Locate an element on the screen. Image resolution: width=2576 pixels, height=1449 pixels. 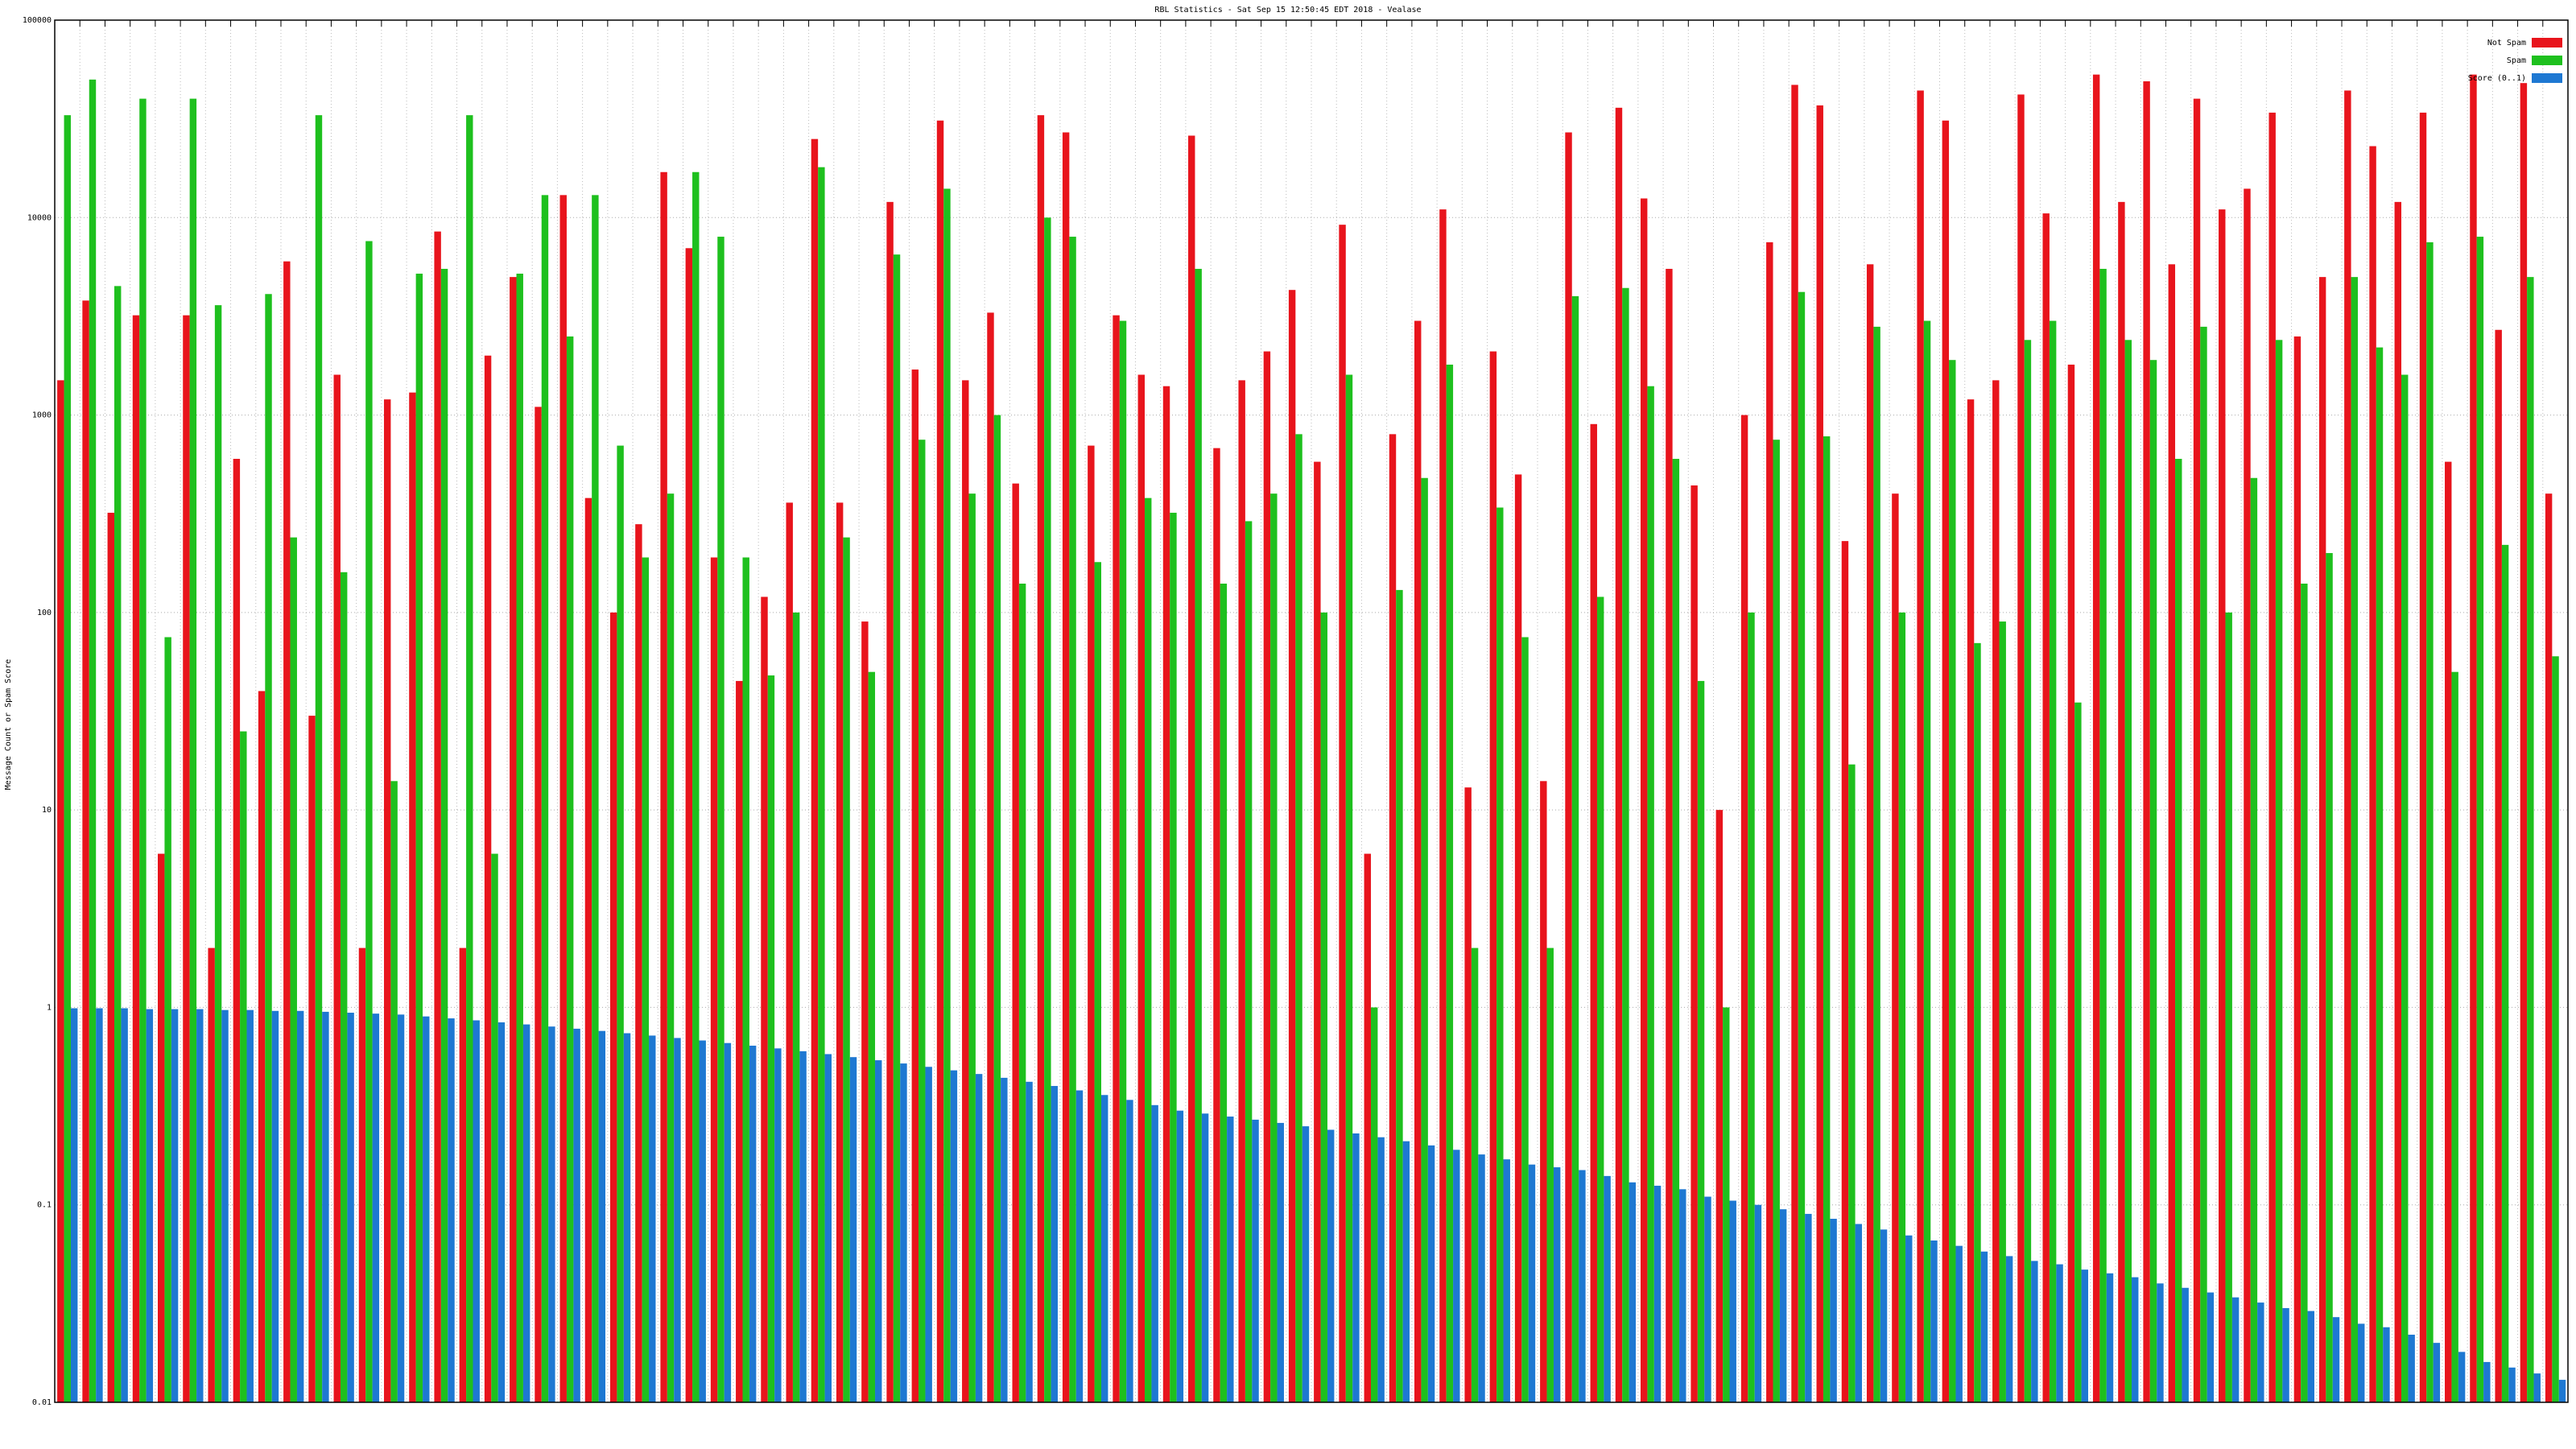
y-tick-label: 1 is located at coordinates (49, 1007).